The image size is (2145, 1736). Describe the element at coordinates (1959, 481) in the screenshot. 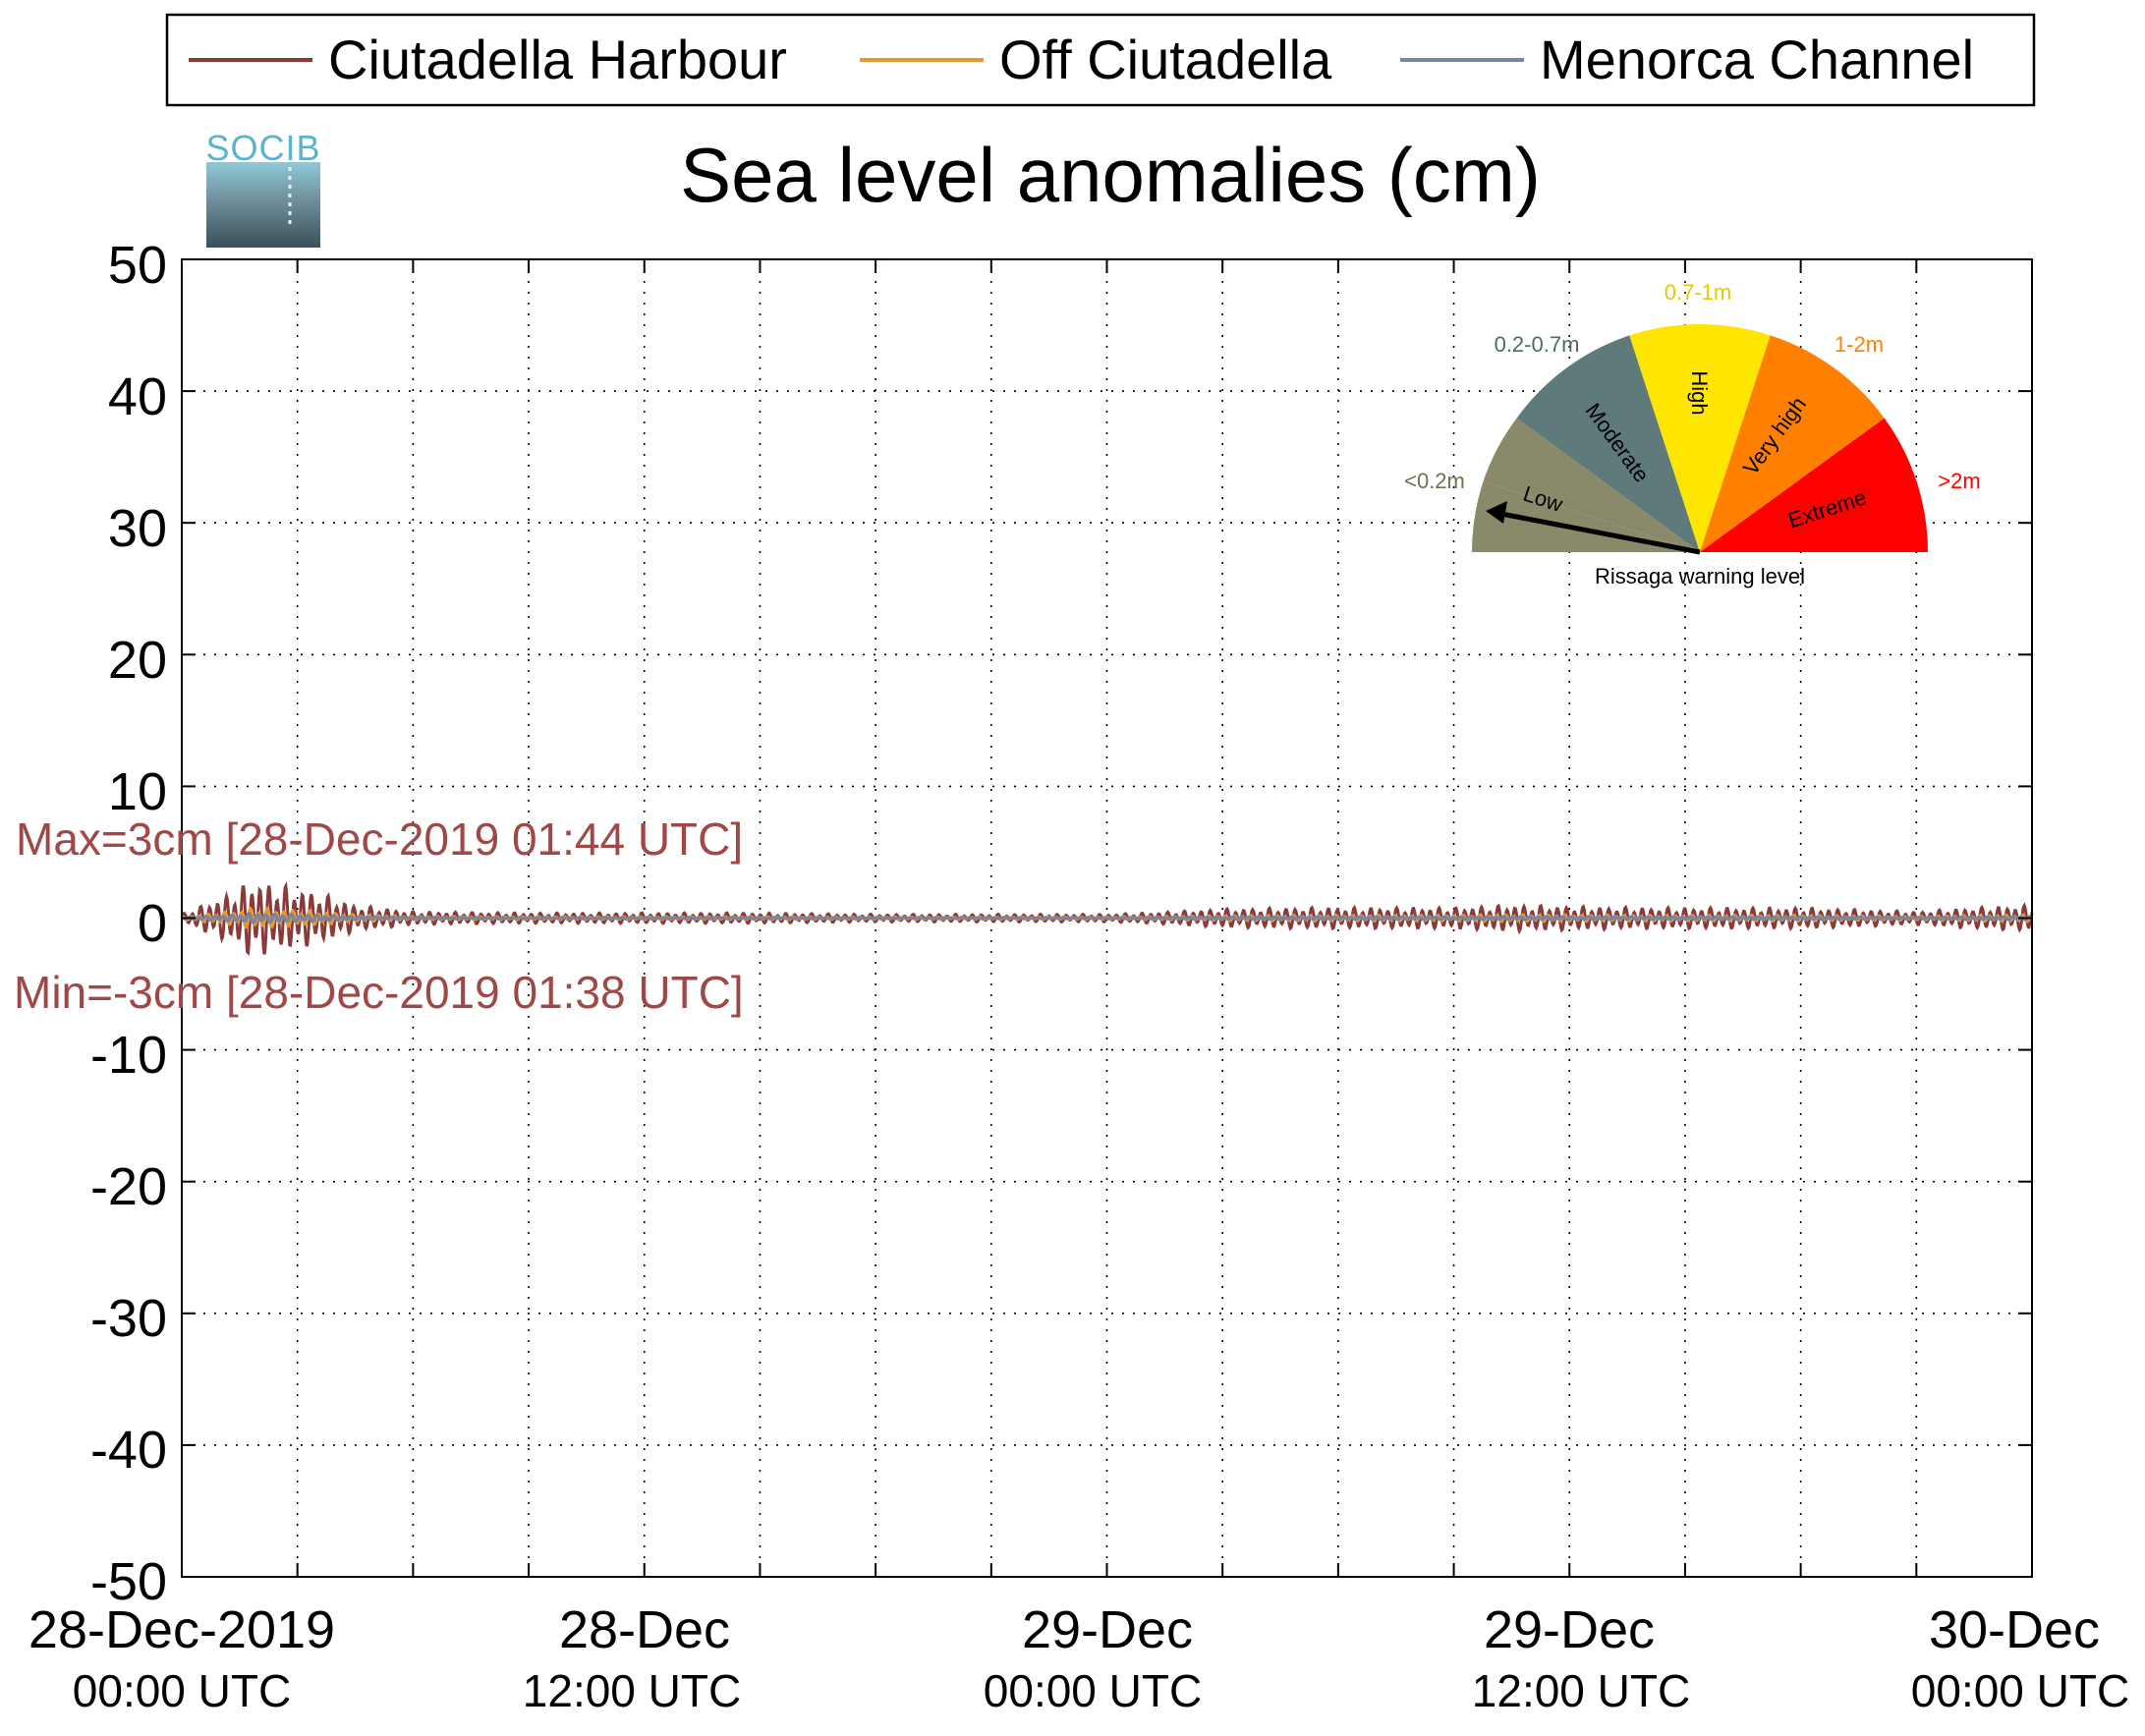

I see `gauge-range-extreme: >2m` at that location.